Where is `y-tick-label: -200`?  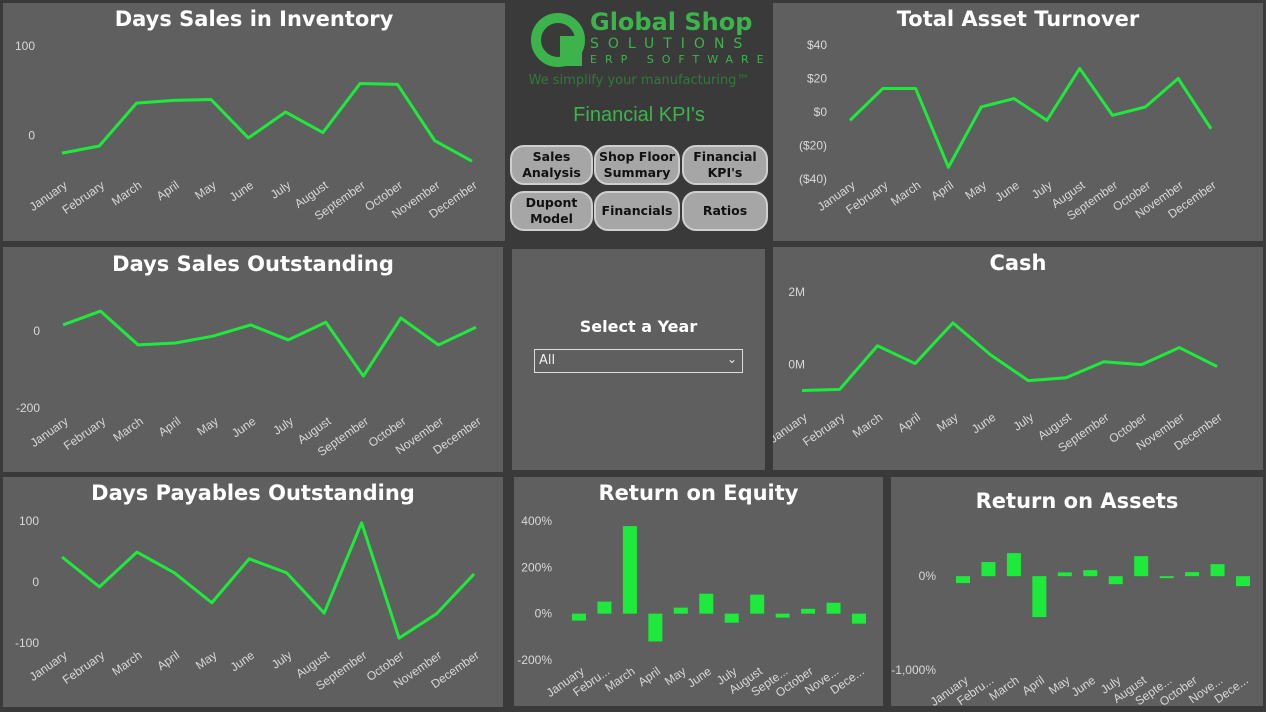 y-tick-label: -200 is located at coordinates (28, 408).